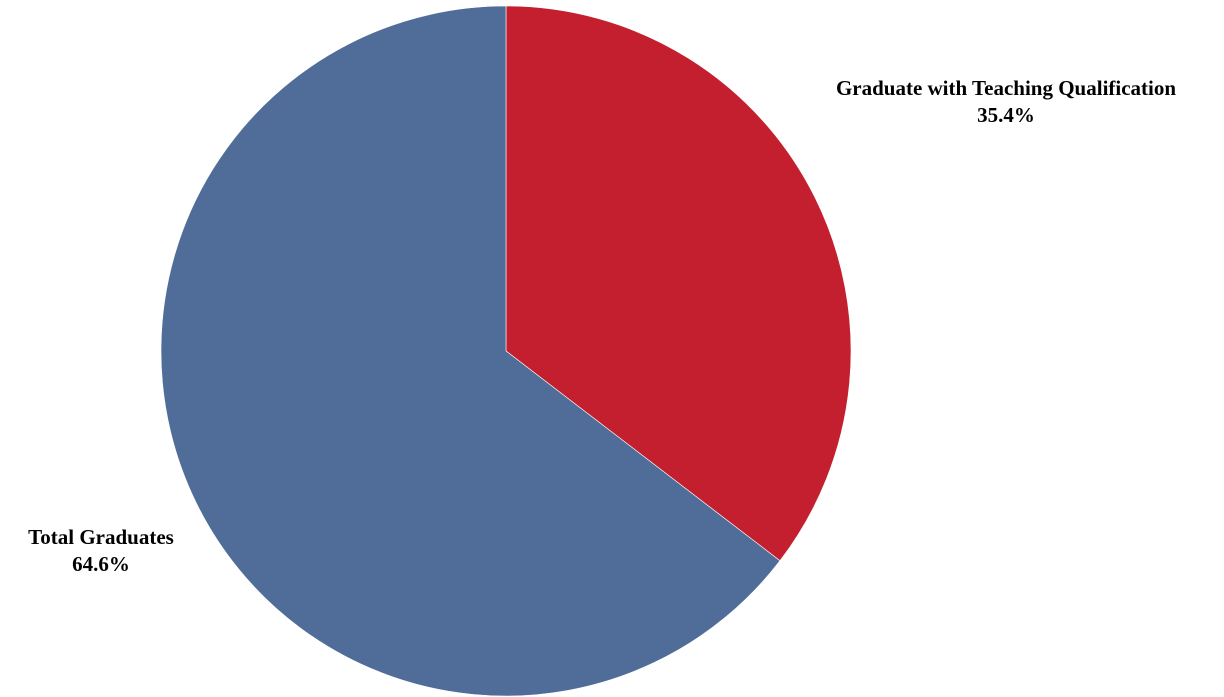  Describe the element at coordinates (101, 564) in the screenshot. I see `slice-label-value-2: 64.6%` at that location.